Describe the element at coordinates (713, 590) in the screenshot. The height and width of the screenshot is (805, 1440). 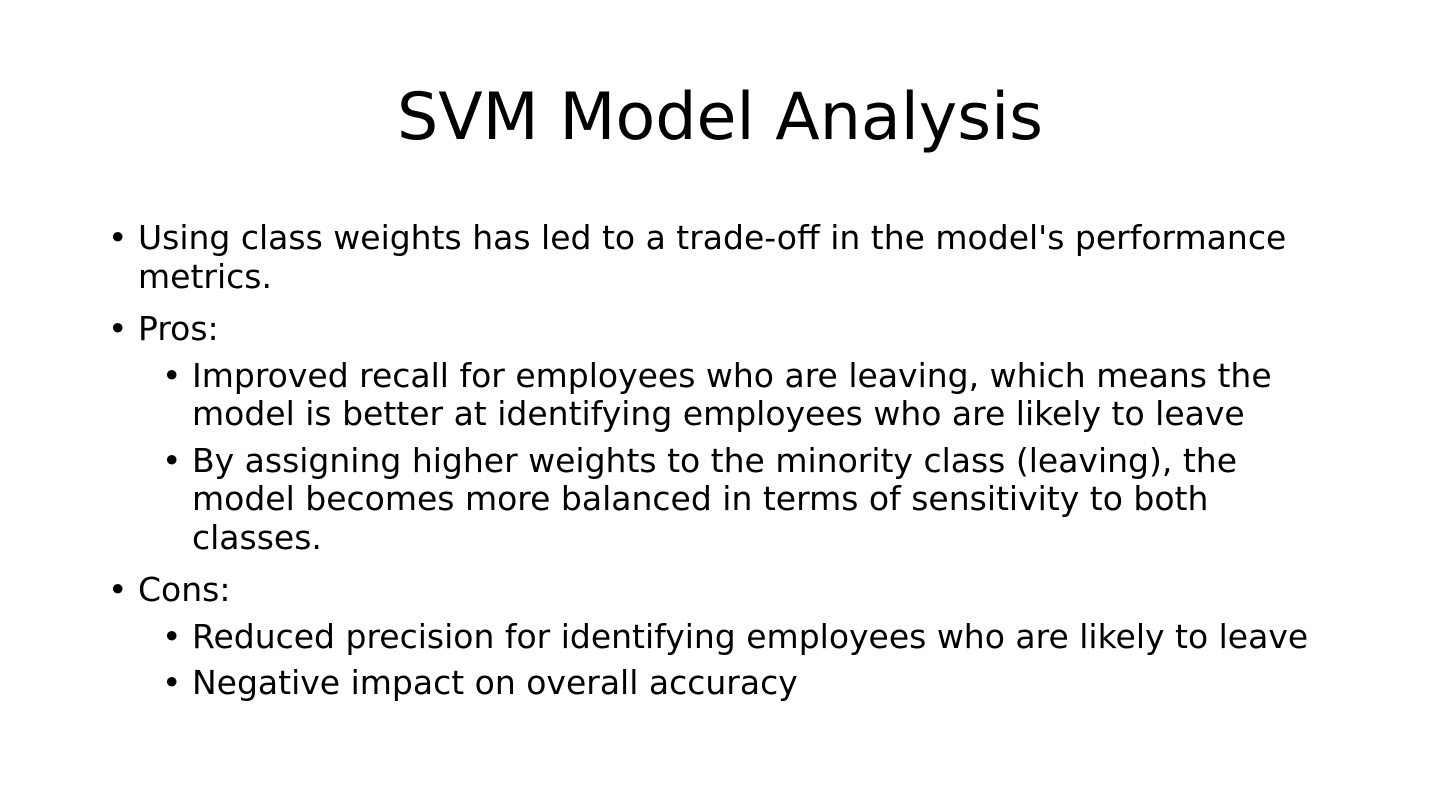
I see `bullet-cons-label: Cons:` at that location.